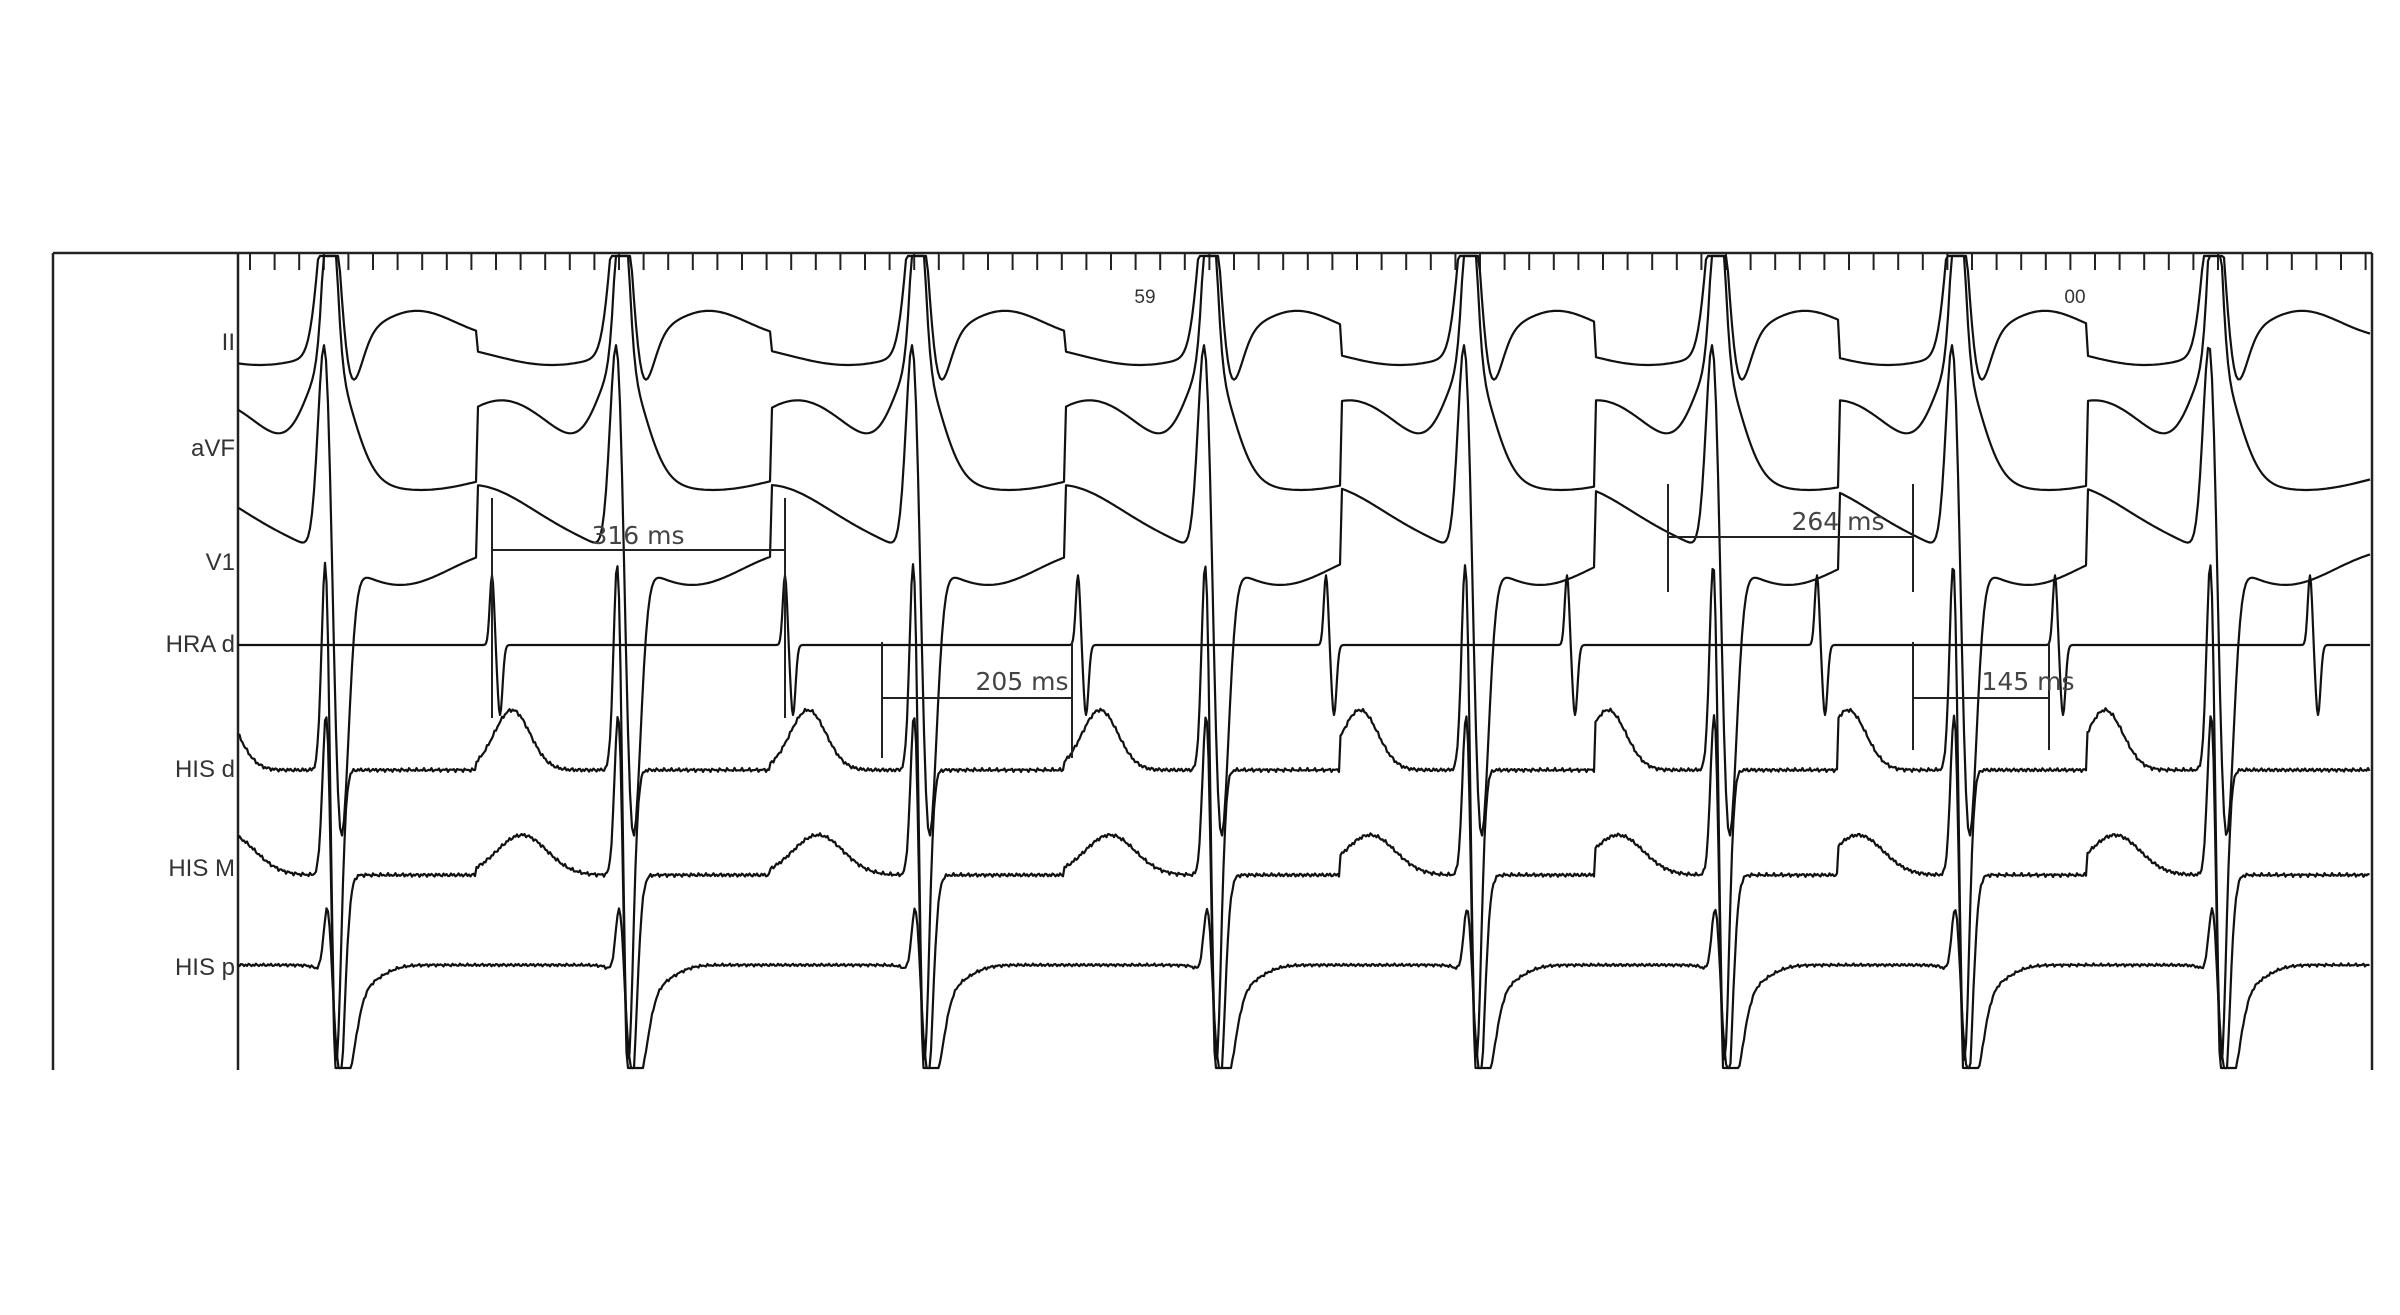 This screenshot has width=2400, height=1315. What do you see at coordinates (200, 644) in the screenshot?
I see `lead-label-hra-d: HRA d` at bounding box center [200, 644].